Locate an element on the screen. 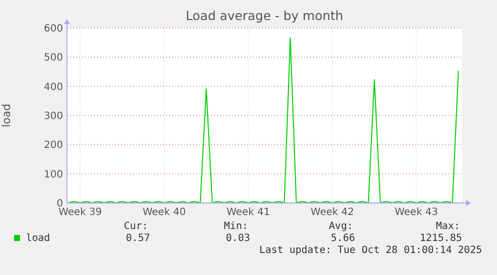 The height and width of the screenshot is (275, 497). text: Last update: Tue Oct 28 01:00:14 2025 is located at coordinates (370, 250).